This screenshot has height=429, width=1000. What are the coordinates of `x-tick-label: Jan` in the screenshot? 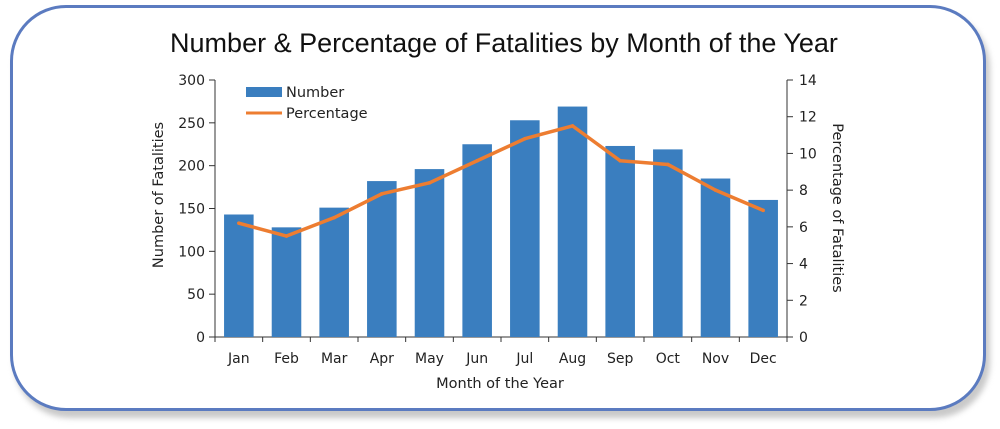 It's located at (238, 359).